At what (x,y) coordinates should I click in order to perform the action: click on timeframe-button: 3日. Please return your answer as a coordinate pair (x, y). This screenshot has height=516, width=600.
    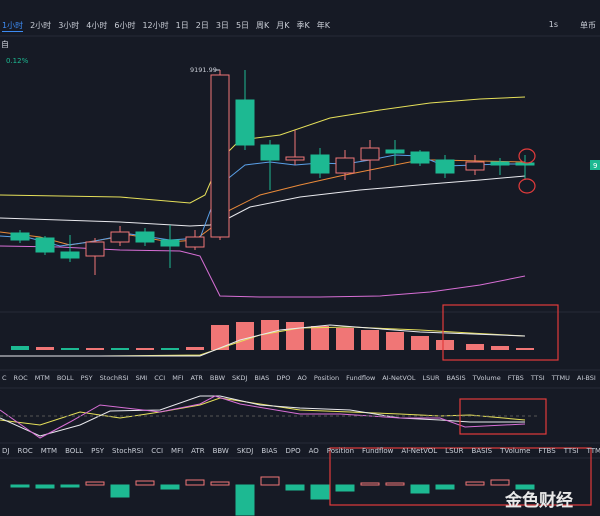
    Looking at the image, I should click on (222, 25).